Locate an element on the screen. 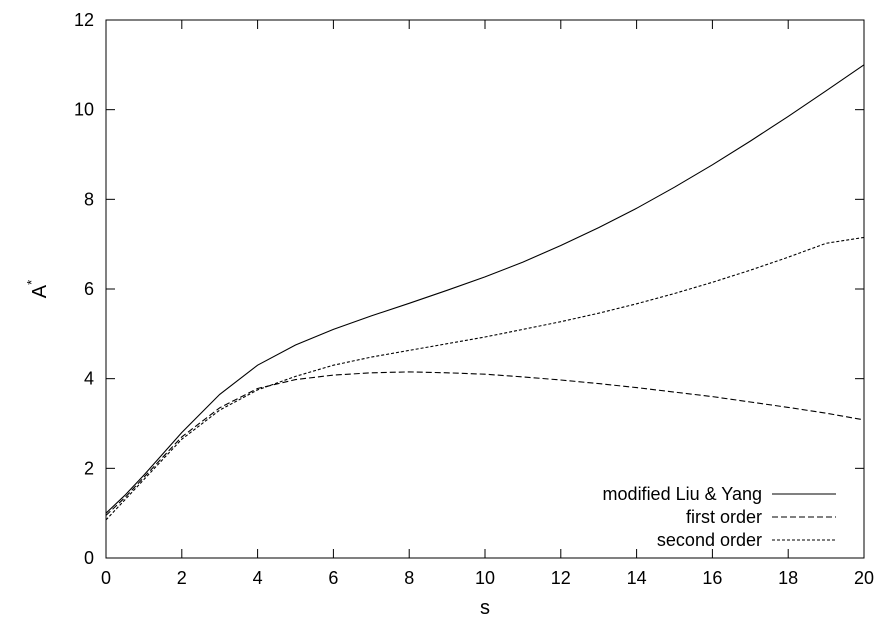 Image resolution: width=885 pixels, height=630 pixels. y-tick-label: 2 is located at coordinates (89, 468).